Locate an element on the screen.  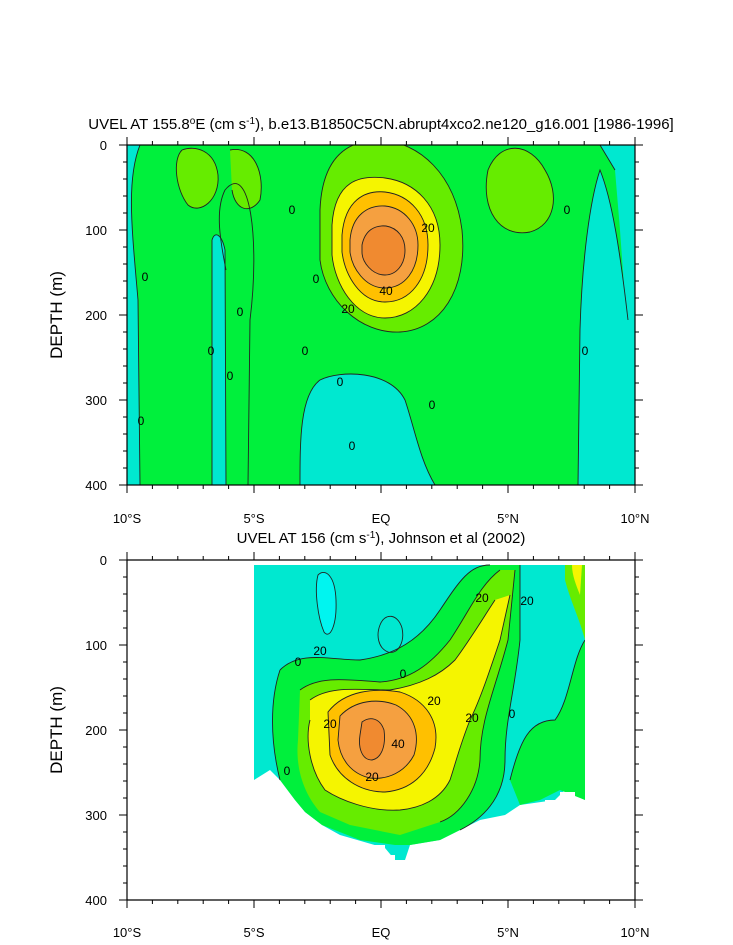
field-negative-south is located at coordinates (219, 359).